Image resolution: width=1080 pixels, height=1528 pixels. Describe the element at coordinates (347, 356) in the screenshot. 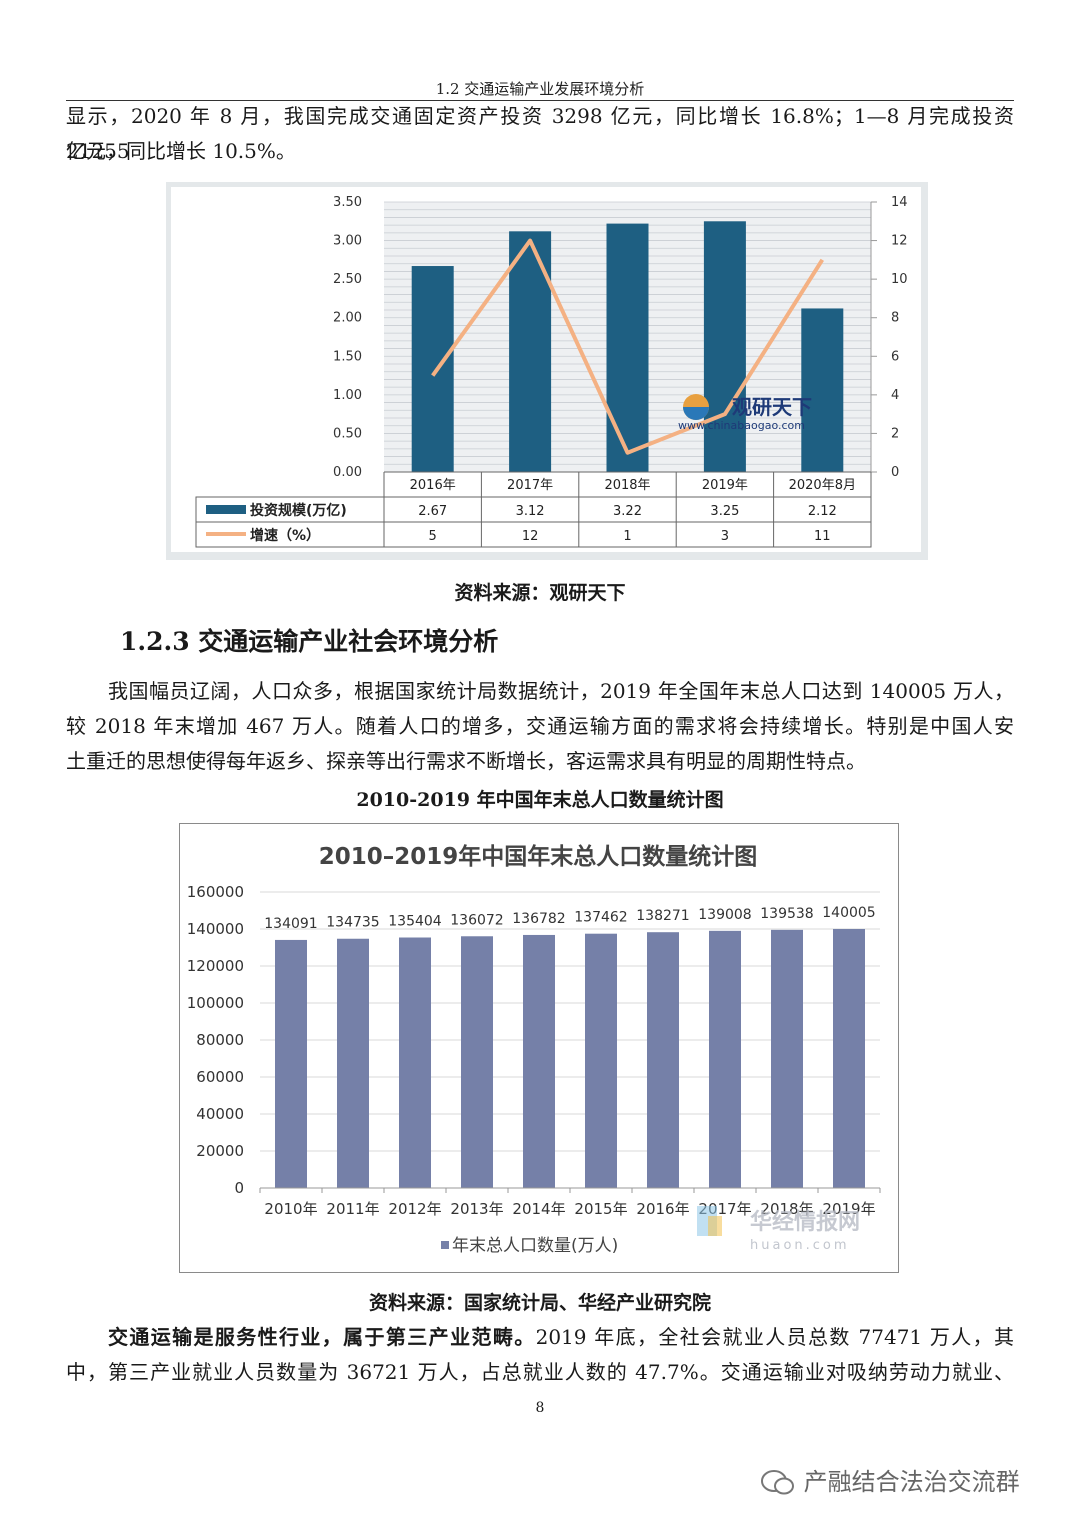

I see `y-left-tick: 1.50` at that location.